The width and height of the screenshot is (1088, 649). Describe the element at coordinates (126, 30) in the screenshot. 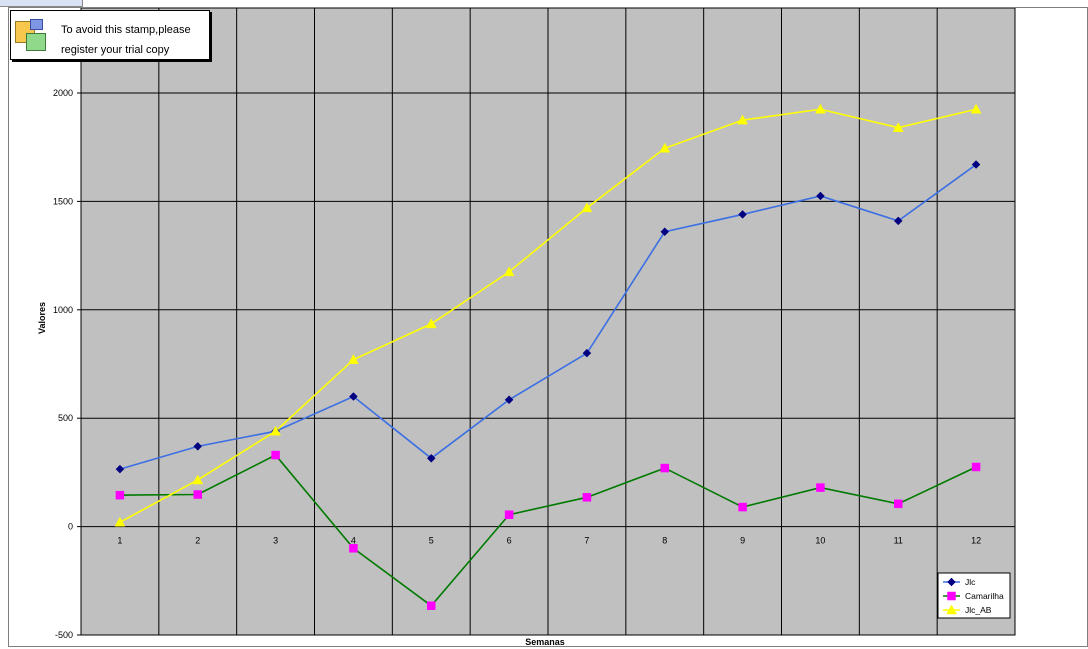

I see `stamp-text-line1: To avoid this stamp,please` at that location.